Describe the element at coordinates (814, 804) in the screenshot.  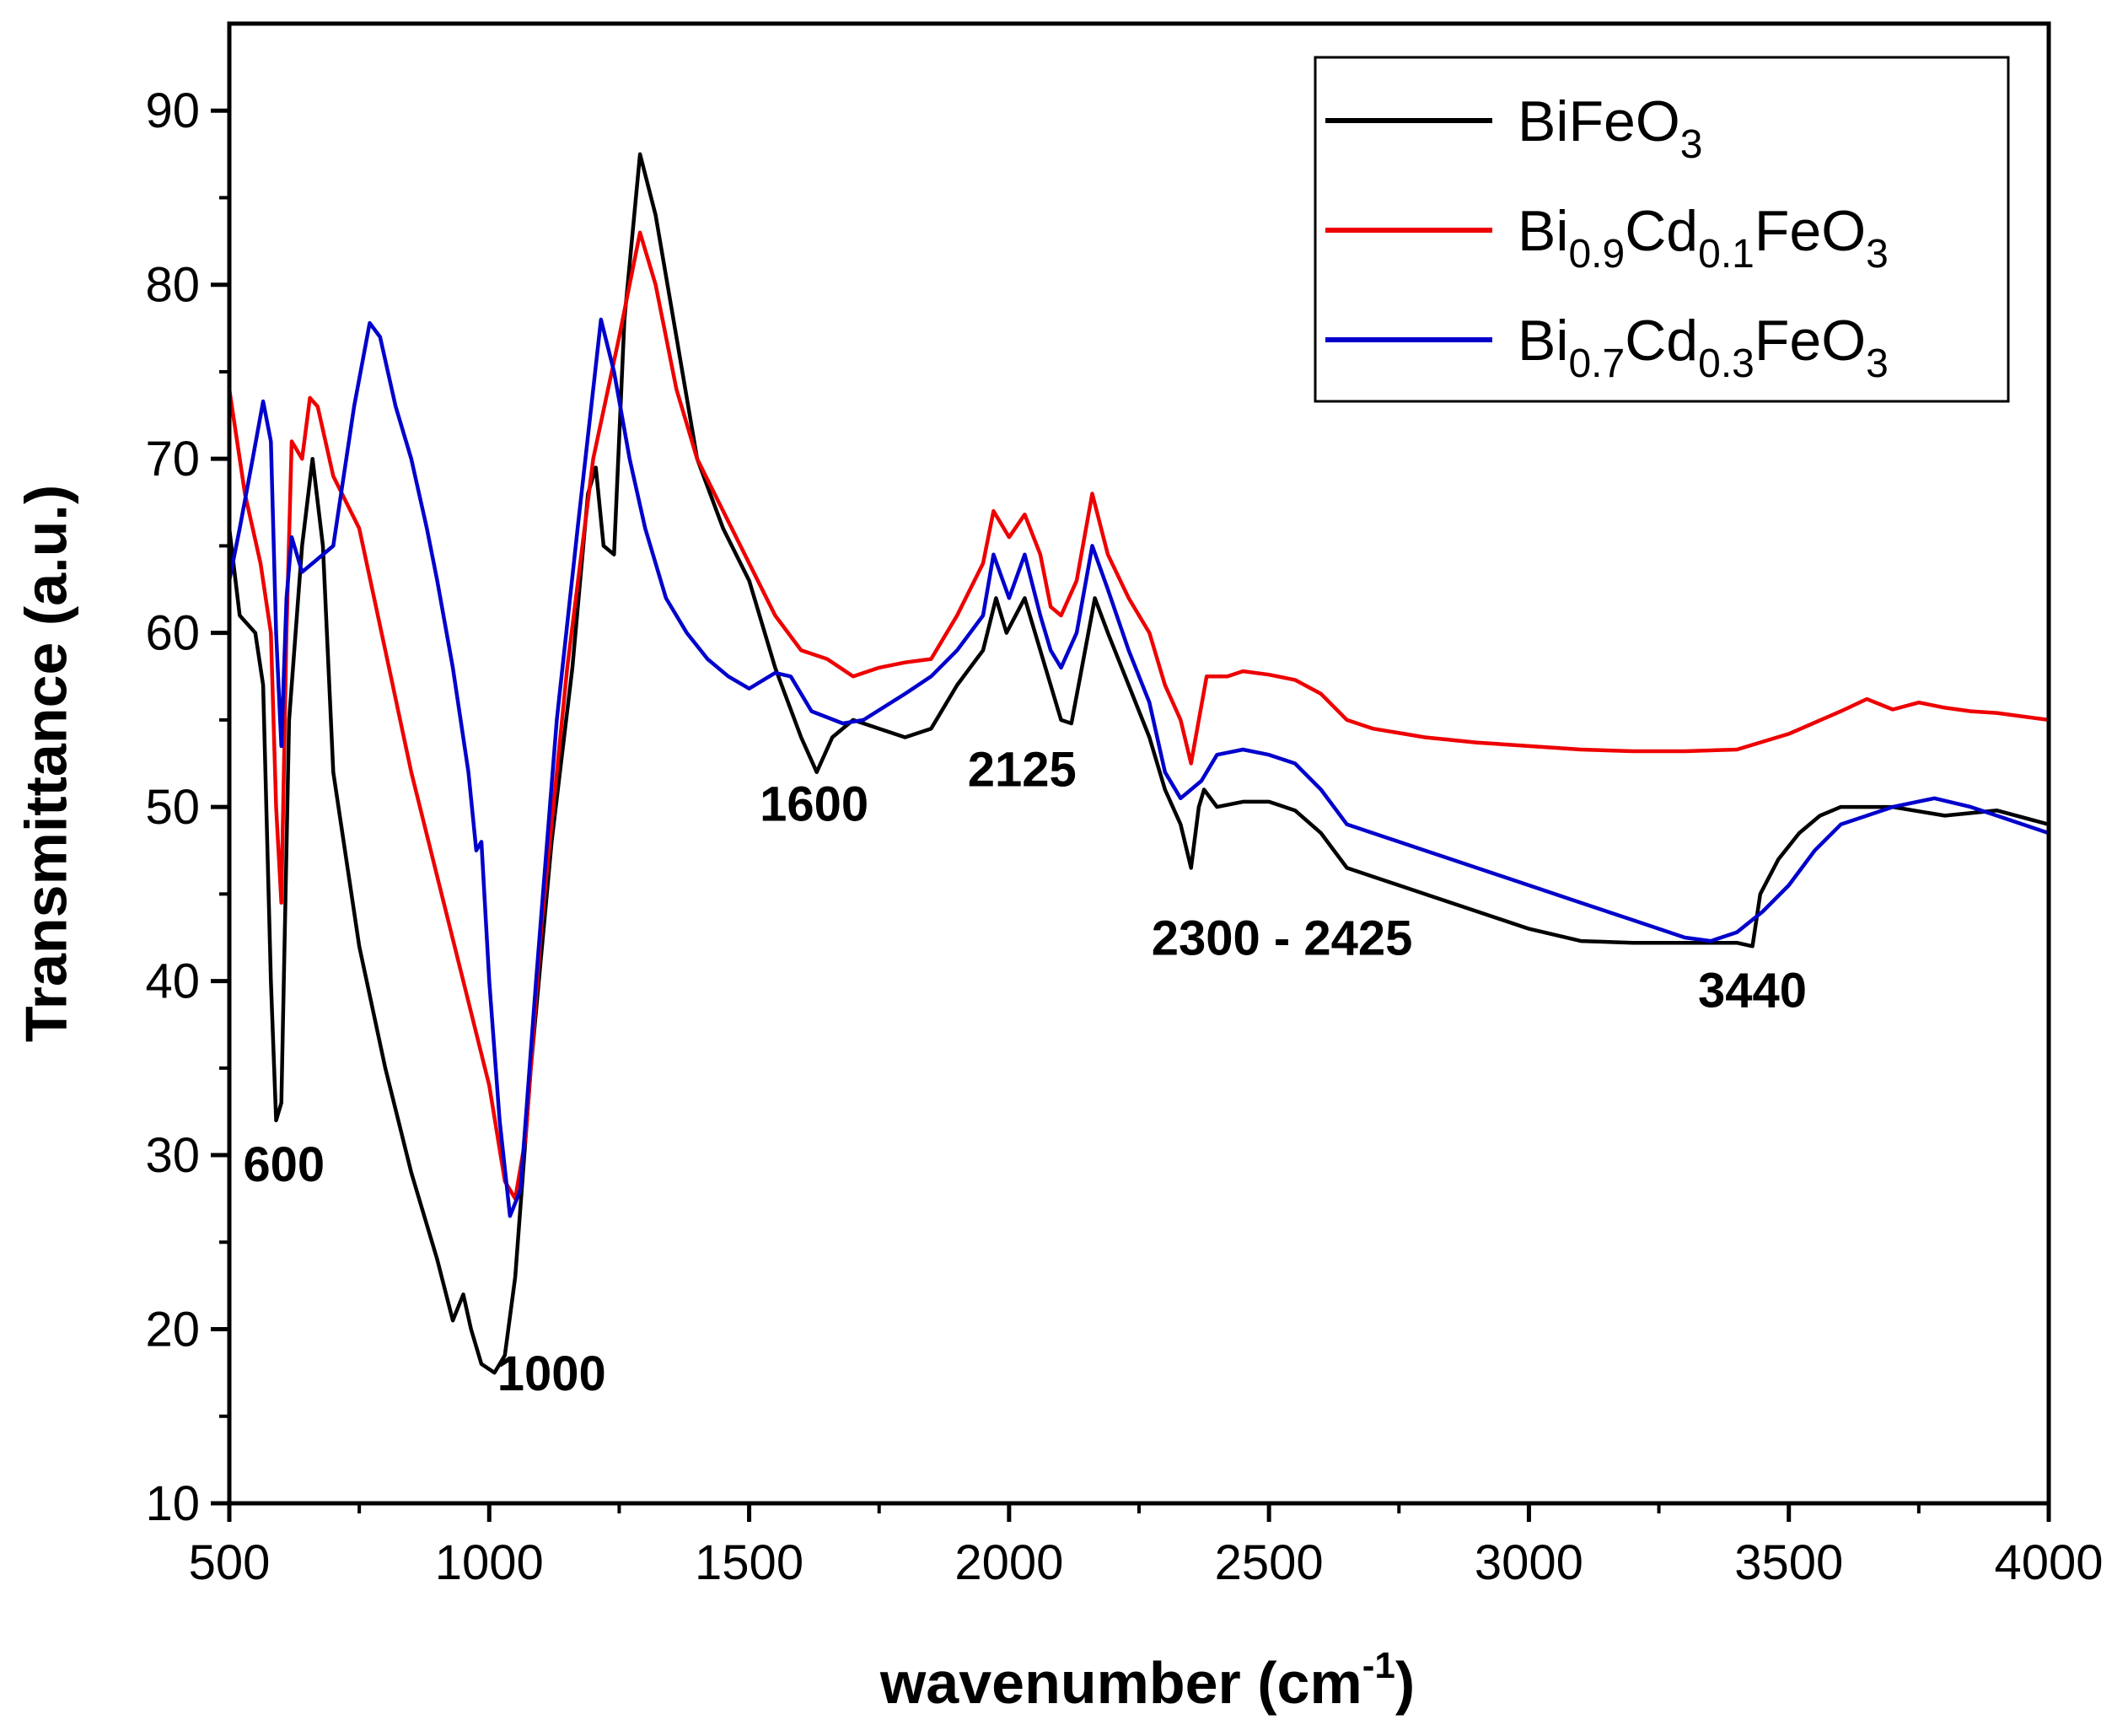
I see `peak-annotation: 1600` at that location.